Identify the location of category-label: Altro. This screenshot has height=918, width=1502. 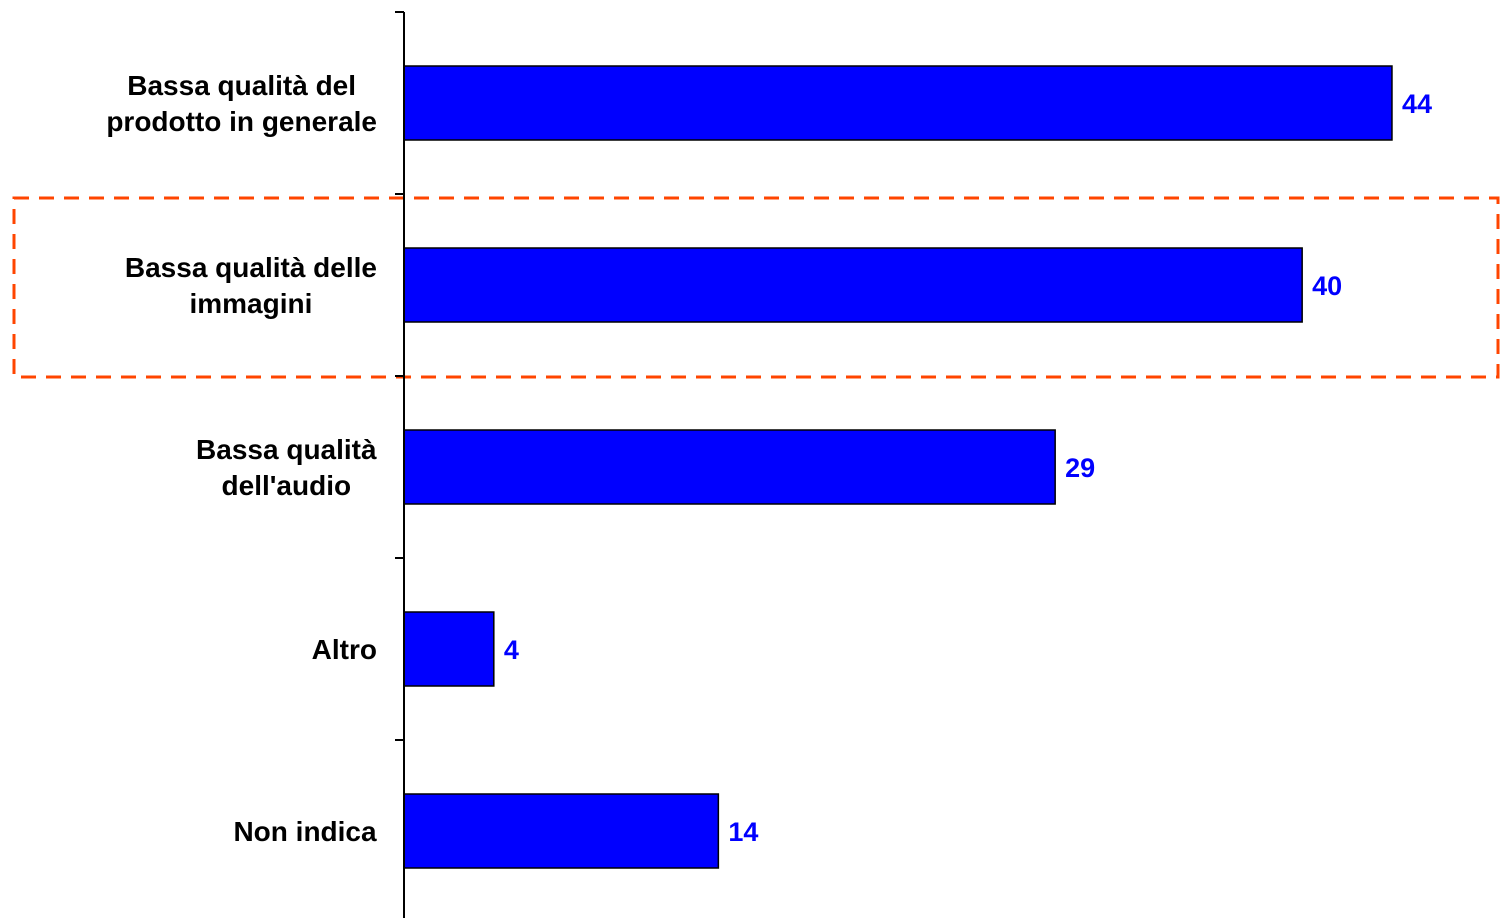
(344, 649).